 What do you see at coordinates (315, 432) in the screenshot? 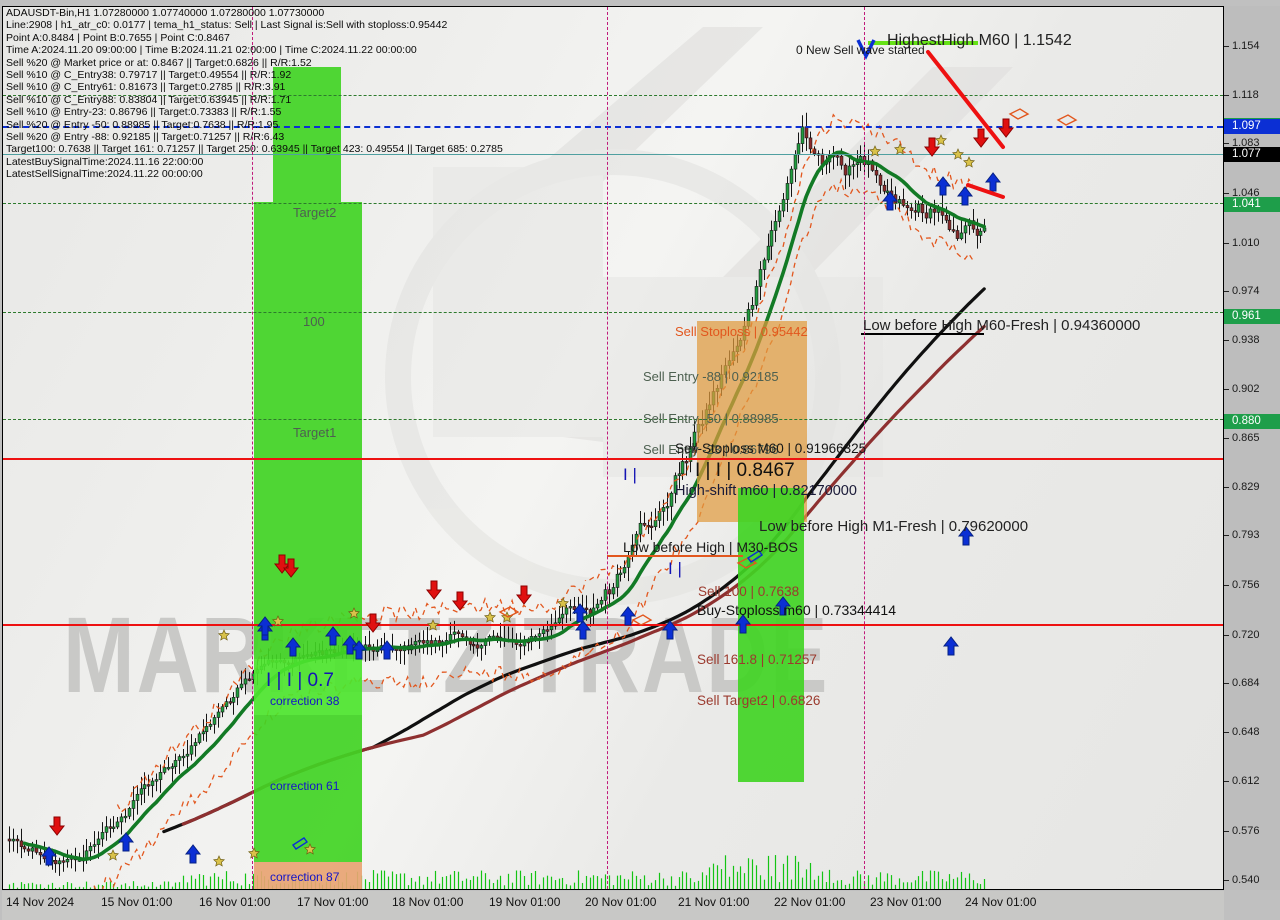
I see `target1-zone-label: Target1` at bounding box center [315, 432].